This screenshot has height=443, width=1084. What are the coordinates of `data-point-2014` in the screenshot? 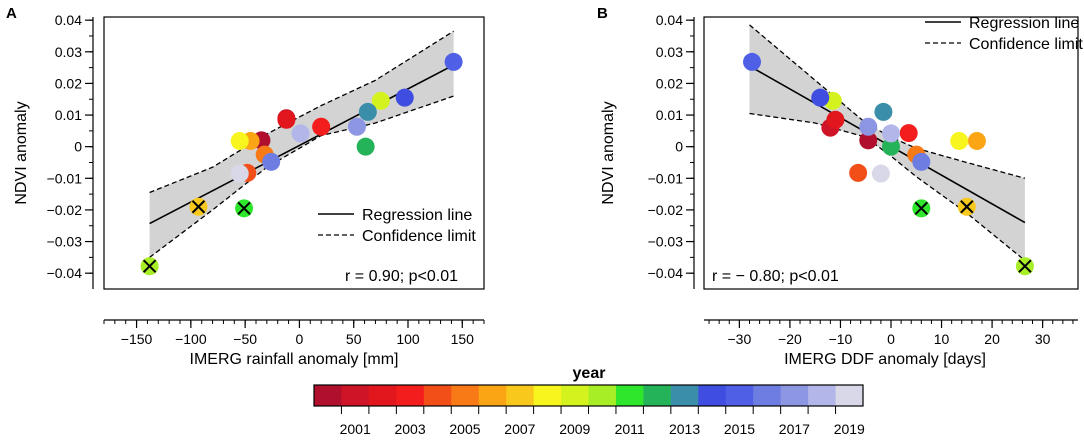 It's located at (820, 97).